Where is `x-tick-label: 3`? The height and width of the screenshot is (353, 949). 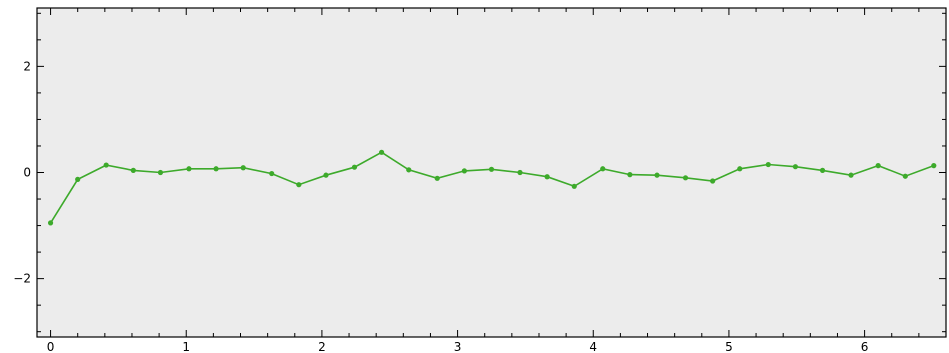
x-tick-label: 3 is located at coordinates (458, 346).